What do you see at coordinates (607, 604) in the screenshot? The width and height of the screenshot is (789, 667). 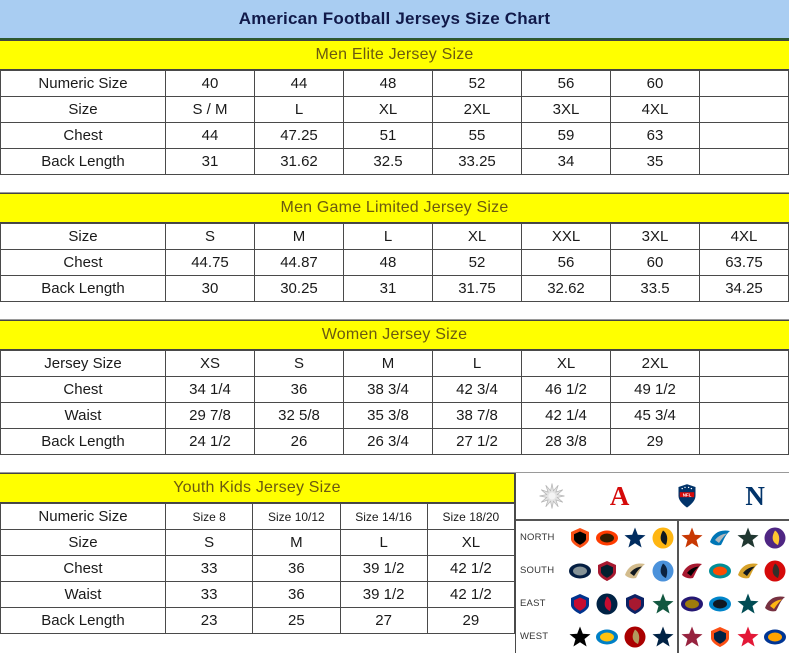 I see `team-logo-patriots-icon` at bounding box center [607, 604].